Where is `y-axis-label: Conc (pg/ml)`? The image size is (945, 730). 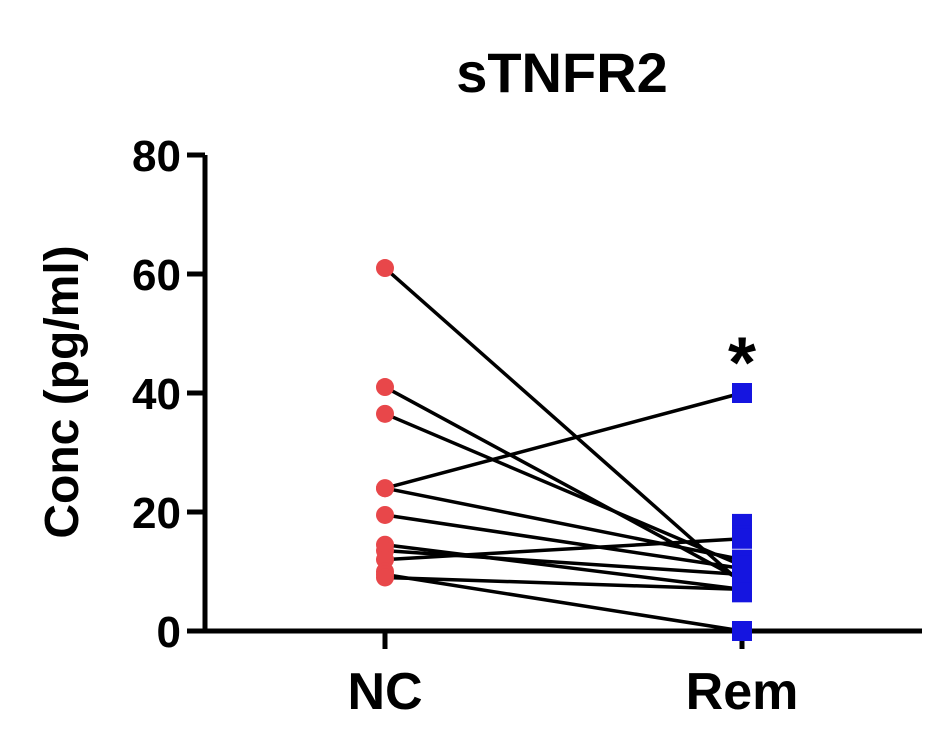
y-axis-label: Conc (pg/ml) is located at coordinates (62, 391).